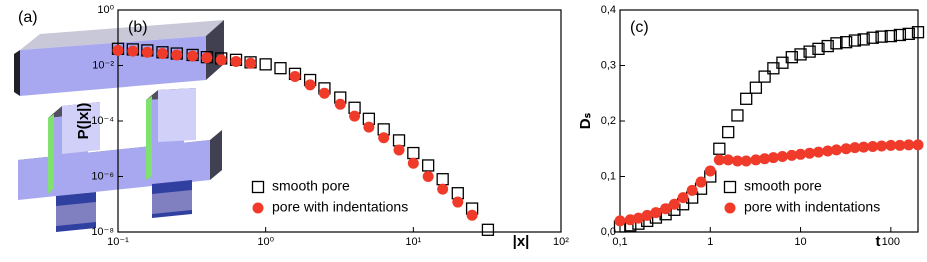 Image resolution: width=927 pixels, height=262 pixels. I want to click on y-tick-label: 0,0, so click(608, 232).